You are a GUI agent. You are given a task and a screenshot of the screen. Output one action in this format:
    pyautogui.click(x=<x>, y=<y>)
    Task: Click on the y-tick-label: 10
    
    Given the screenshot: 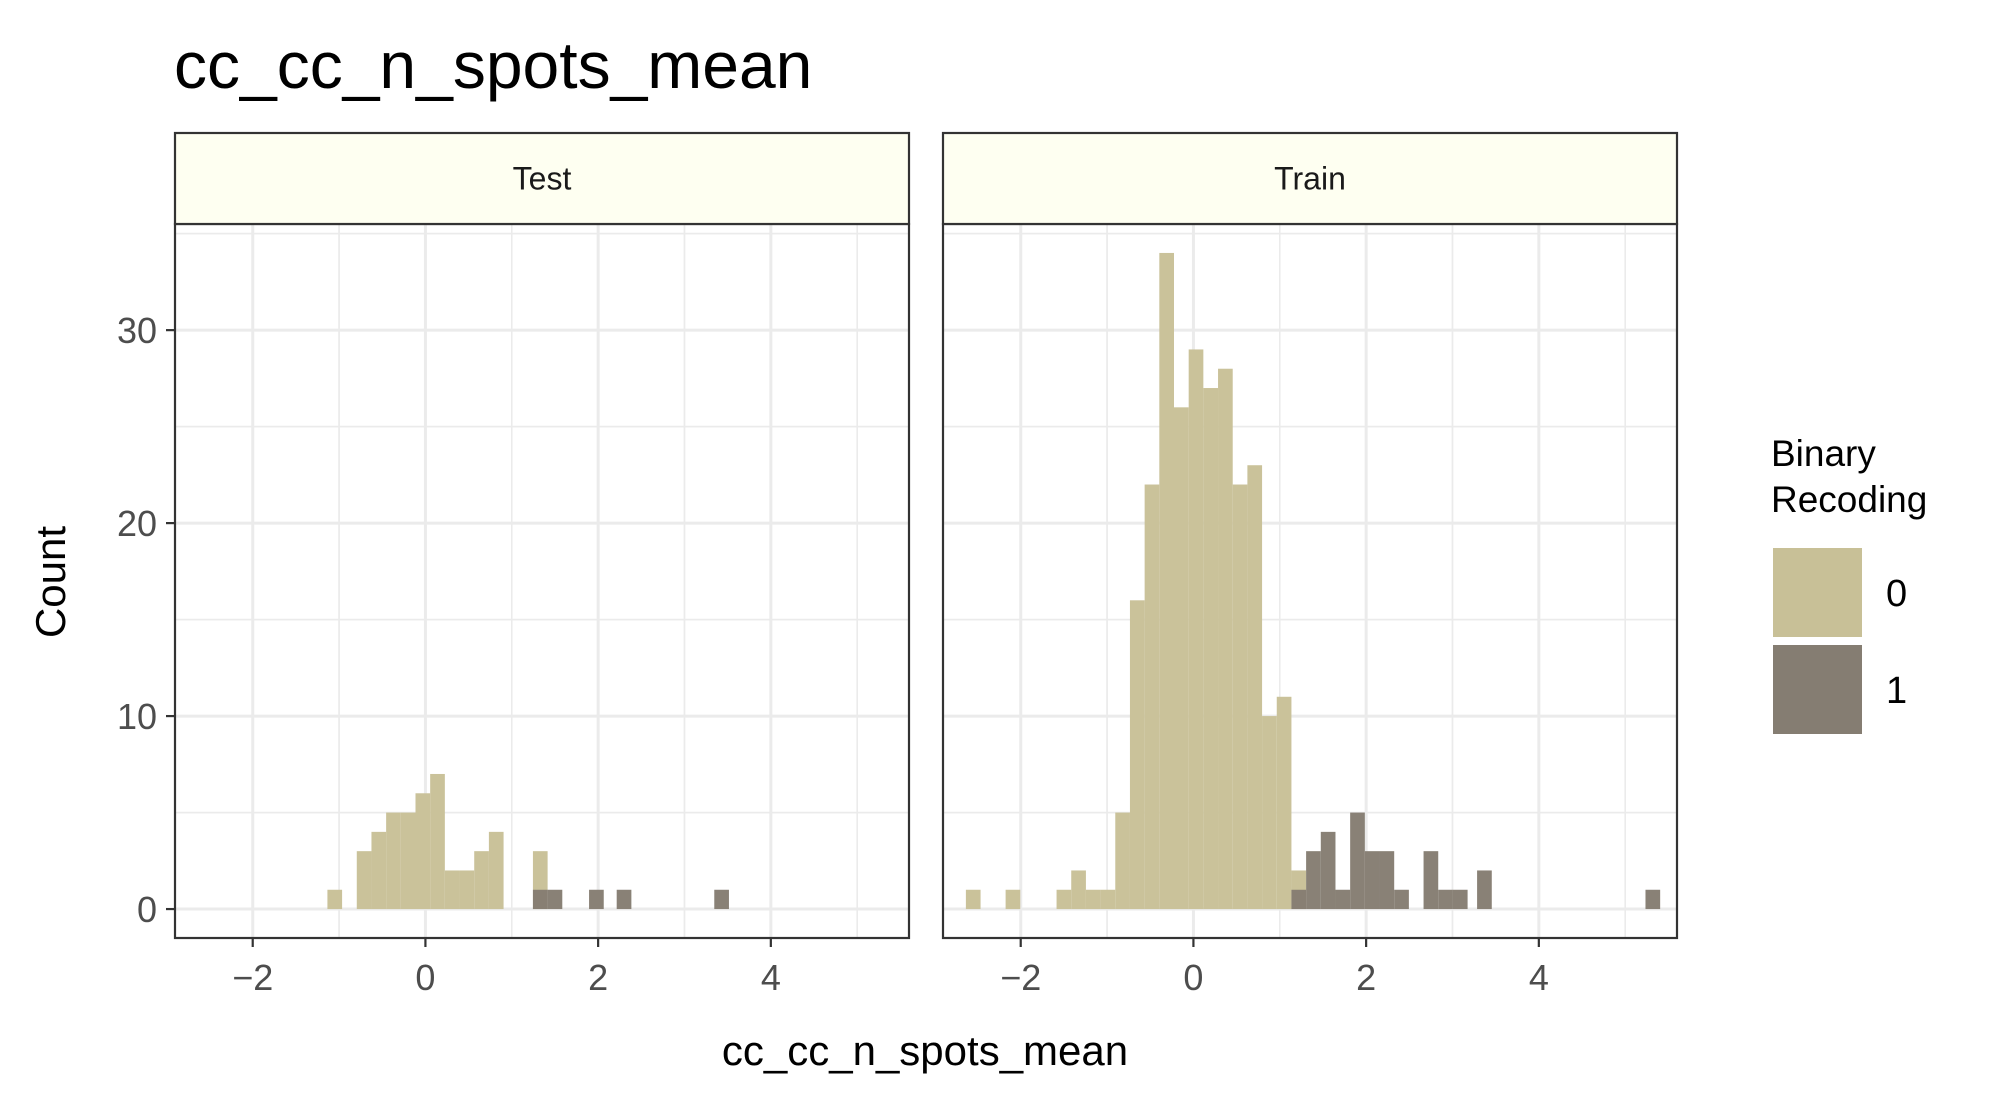 What is the action you would take?
    pyautogui.click(x=137, y=716)
    